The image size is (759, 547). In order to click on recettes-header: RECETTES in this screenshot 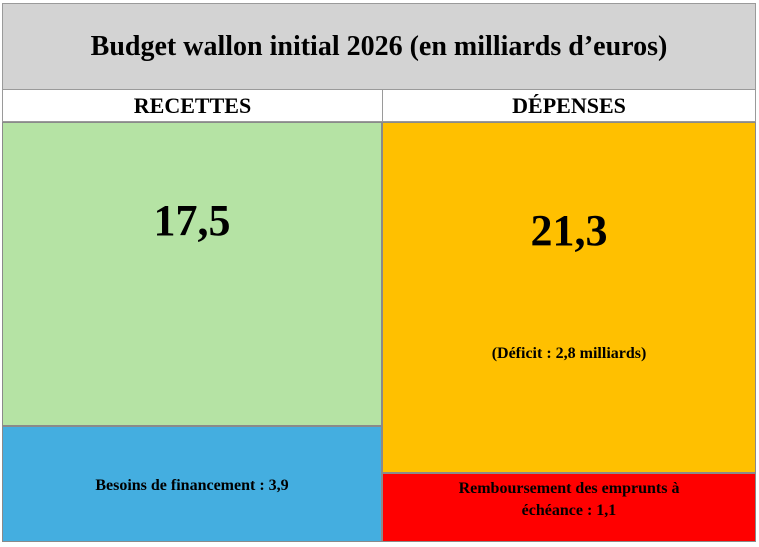, I will do `click(192, 106)`.